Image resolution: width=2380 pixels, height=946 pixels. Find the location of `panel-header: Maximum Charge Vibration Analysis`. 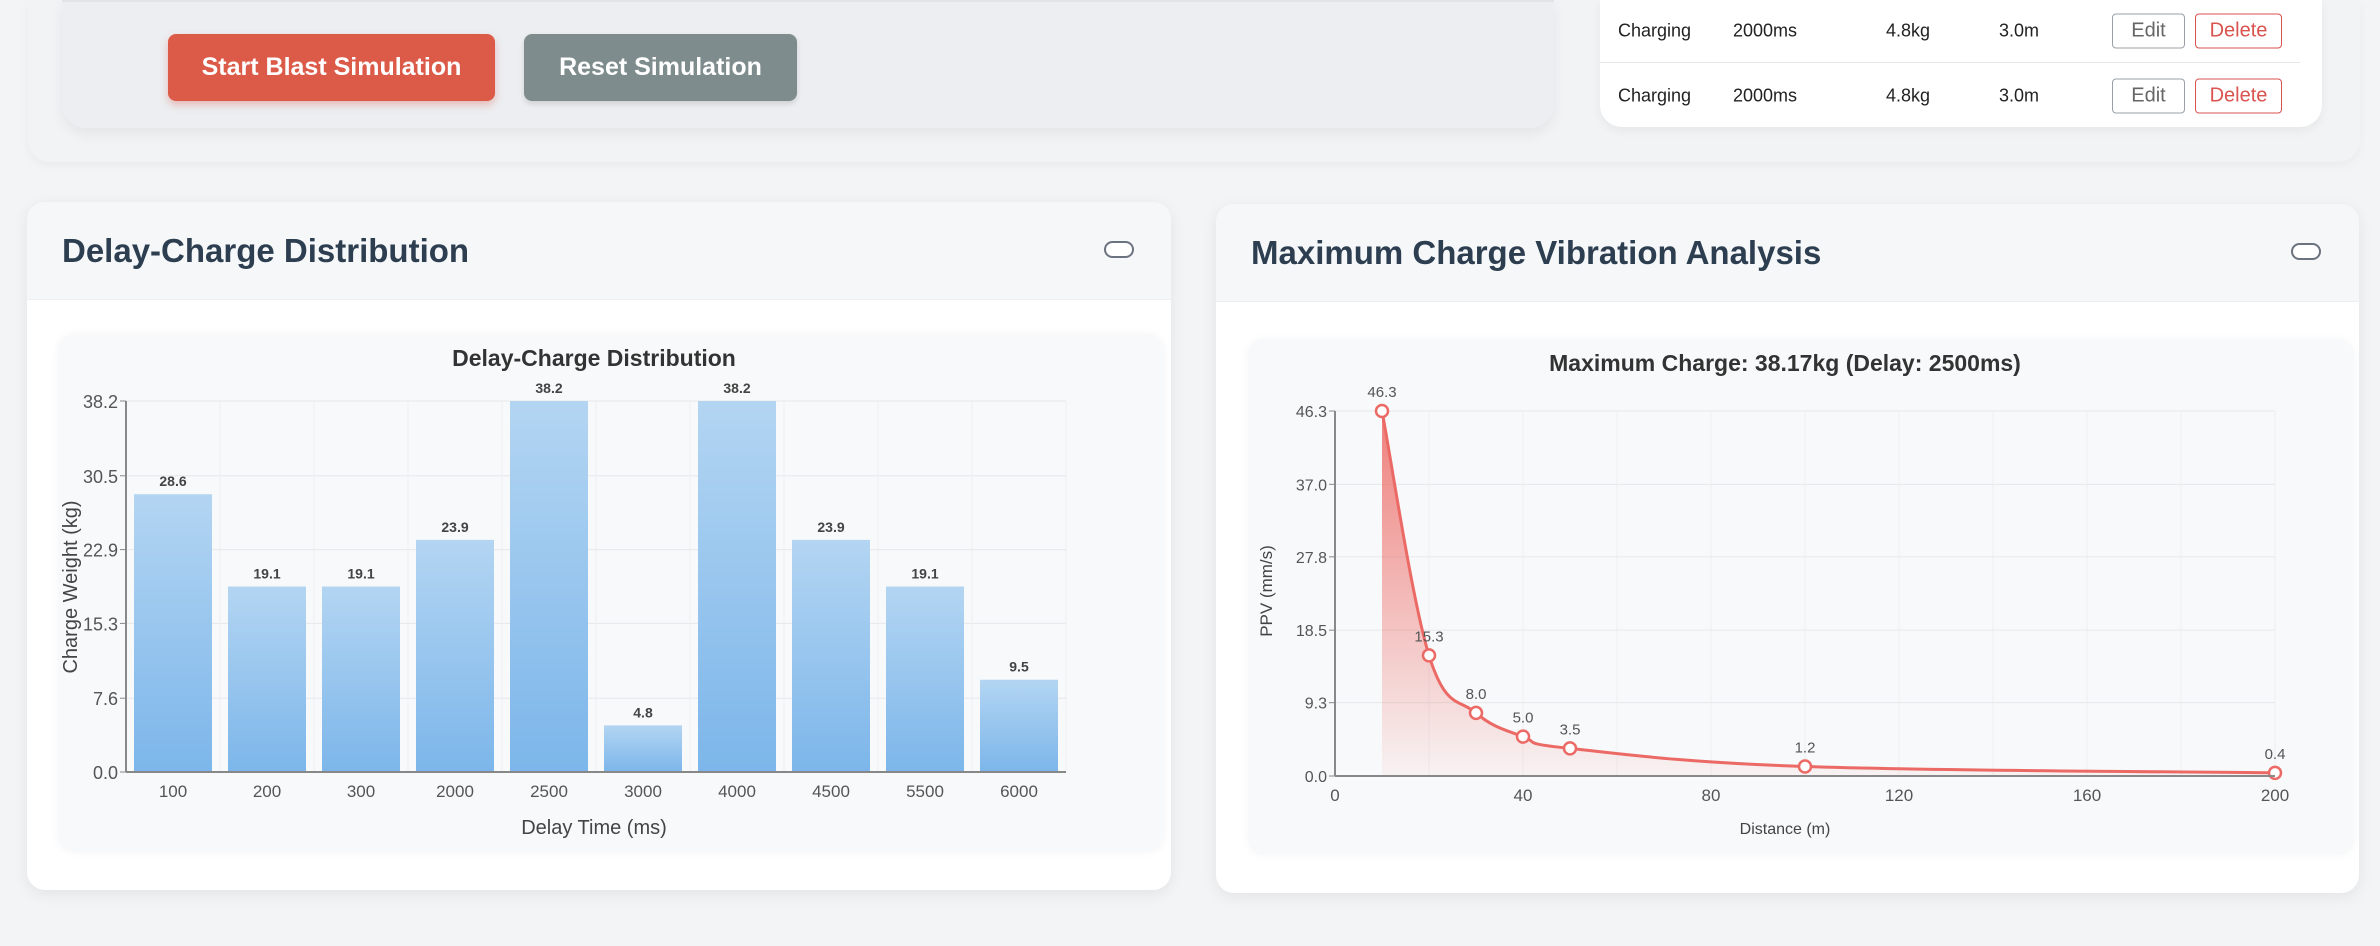

panel-header: Maximum Charge Vibration Analysis is located at coordinates (1787, 253).